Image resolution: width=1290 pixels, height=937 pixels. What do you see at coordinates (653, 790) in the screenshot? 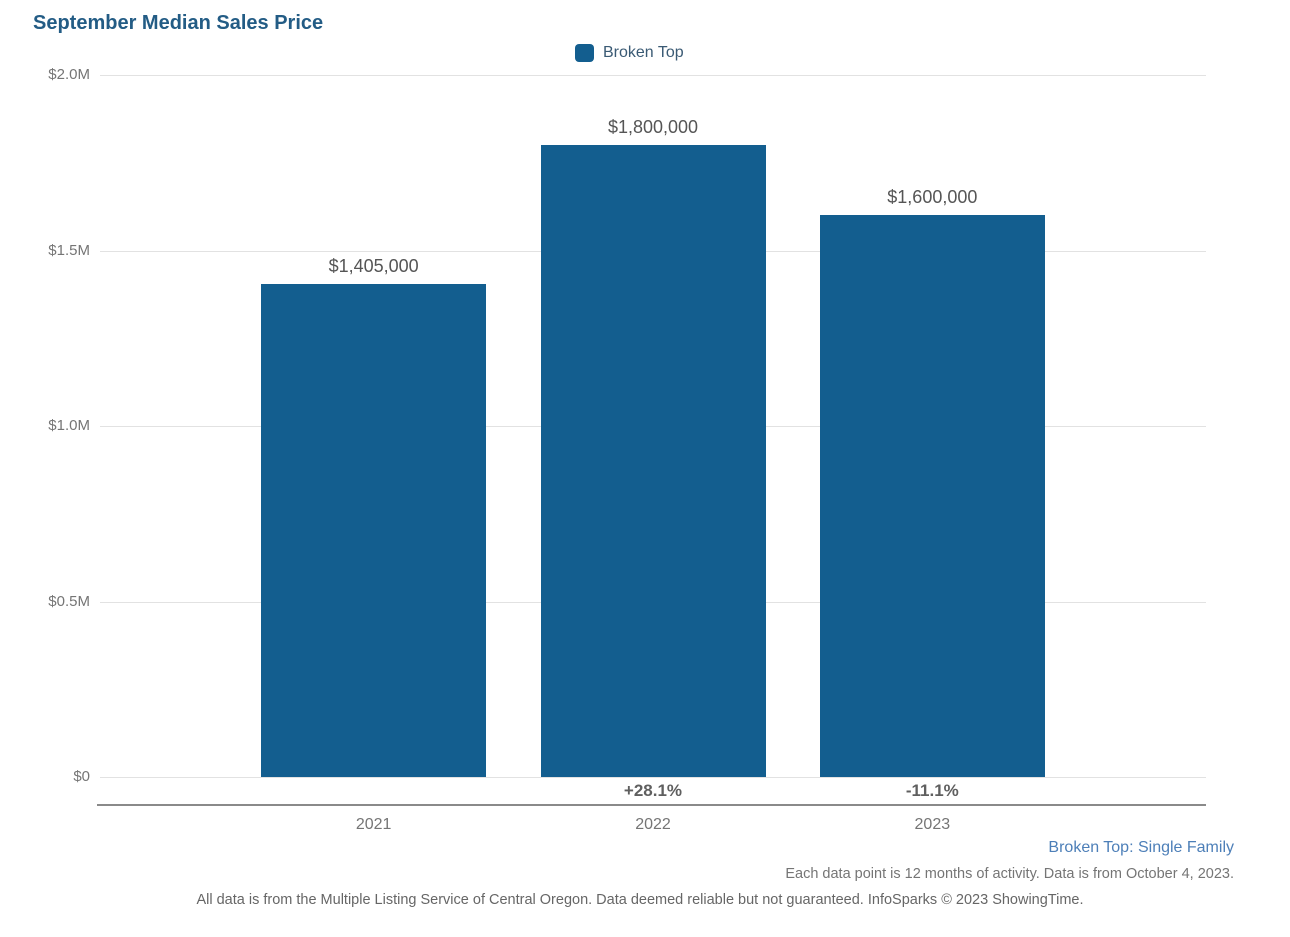
I see `bar-pct-change-label: +28.1%` at bounding box center [653, 790].